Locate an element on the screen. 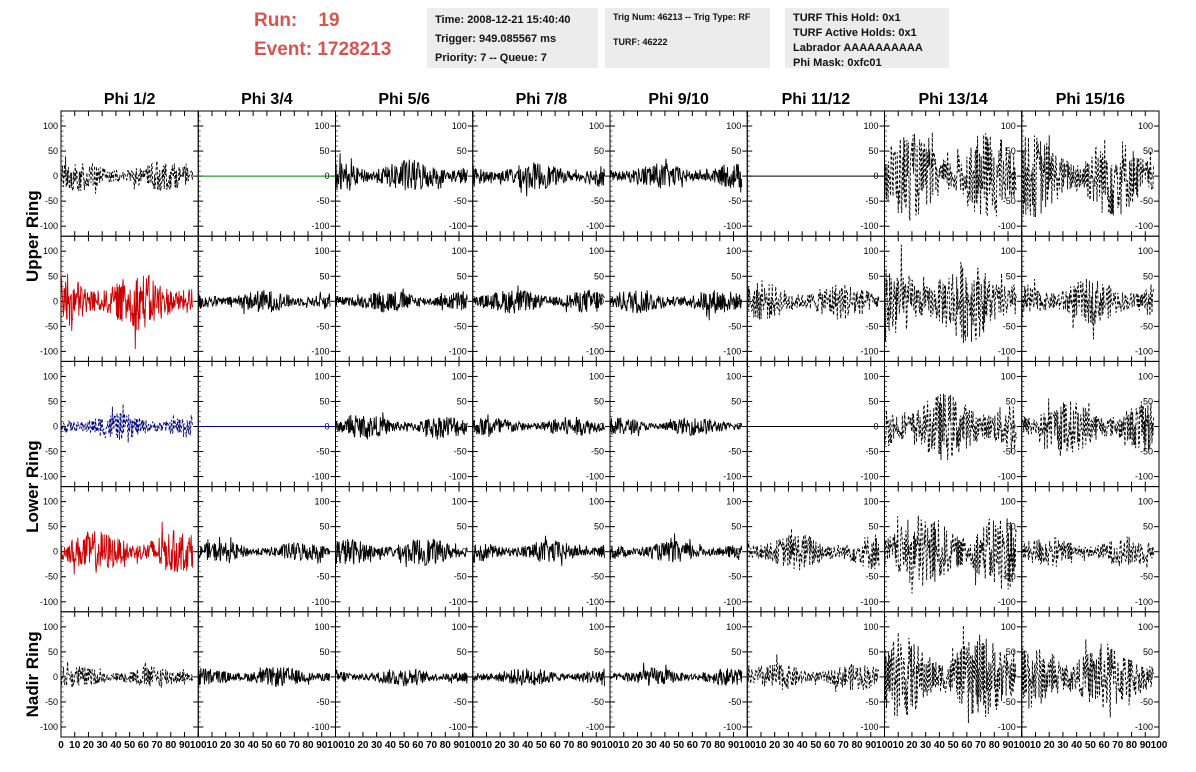 The image size is (1196, 772). trigger-text: Trigger: 949.085567 ms is located at coordinates (496, 39).